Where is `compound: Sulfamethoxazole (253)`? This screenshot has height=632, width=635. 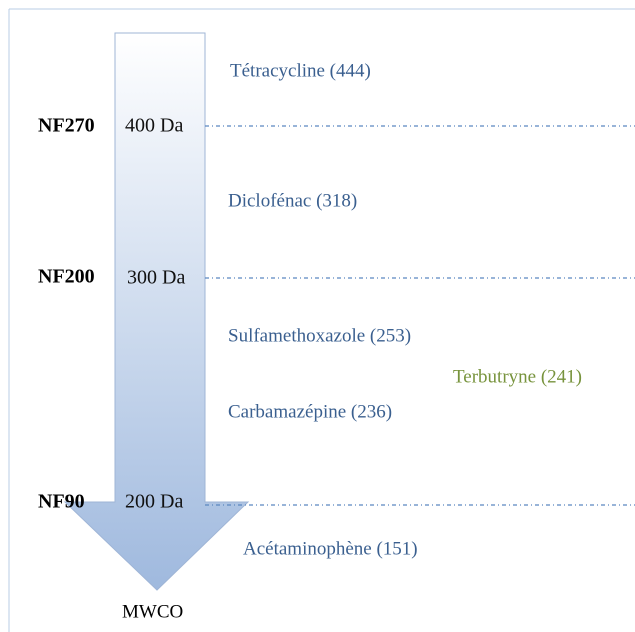 compound: Sulfamethoxazole (253) is located at coordinates (319, 335).